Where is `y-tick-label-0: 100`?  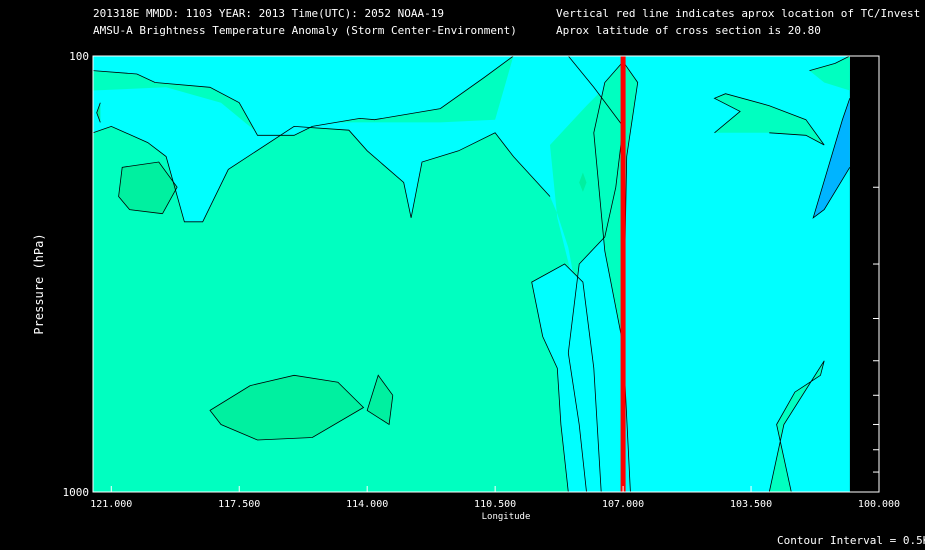
y-tick-label-0: 100 is located at coordinates (79, 56).